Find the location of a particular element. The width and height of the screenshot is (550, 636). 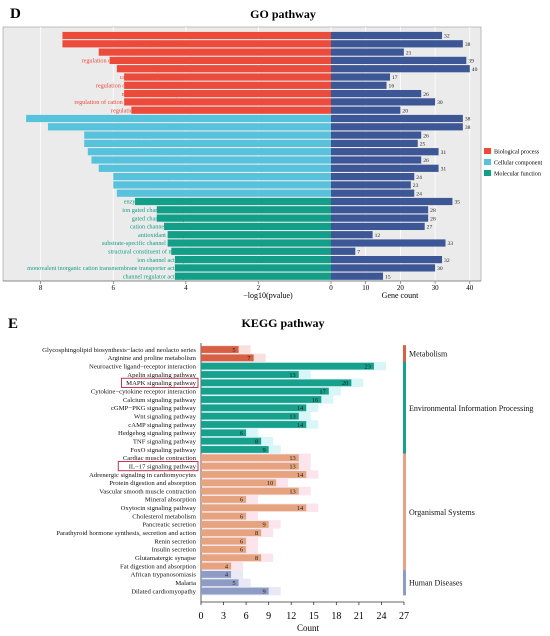

go-term-label: transmembrane transporter complex is located at coordinates (142, 152).